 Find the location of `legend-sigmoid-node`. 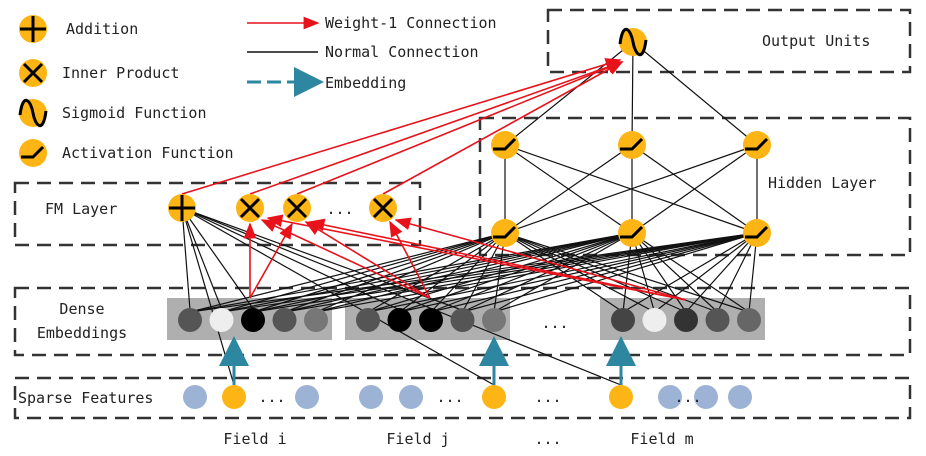

legend-sigmoid-node is located at coordinates (33, 113).